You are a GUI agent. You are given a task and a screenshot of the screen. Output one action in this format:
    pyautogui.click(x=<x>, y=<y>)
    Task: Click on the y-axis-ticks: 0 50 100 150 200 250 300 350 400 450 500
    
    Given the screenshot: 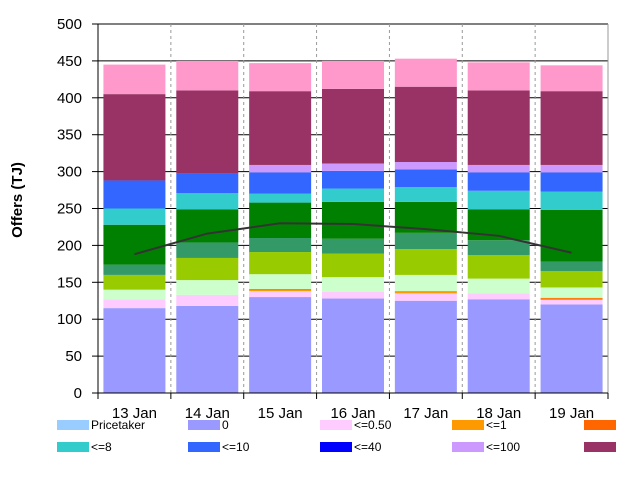 What is the action you would take?
    pyautogui.click(x=77, y=209)
    